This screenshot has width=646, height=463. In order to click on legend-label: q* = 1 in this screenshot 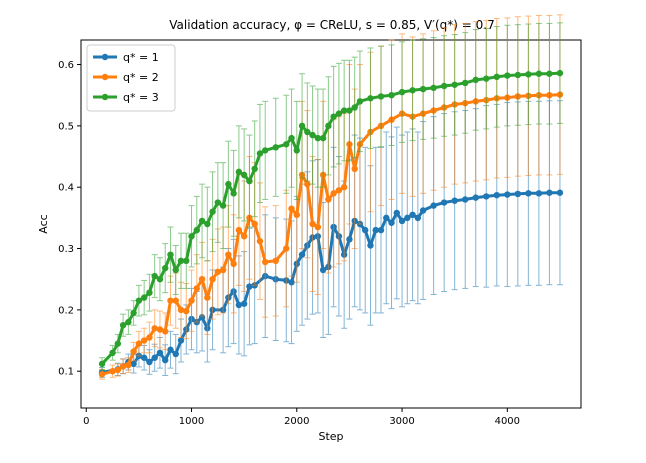, I will do `click(141, 57)`.